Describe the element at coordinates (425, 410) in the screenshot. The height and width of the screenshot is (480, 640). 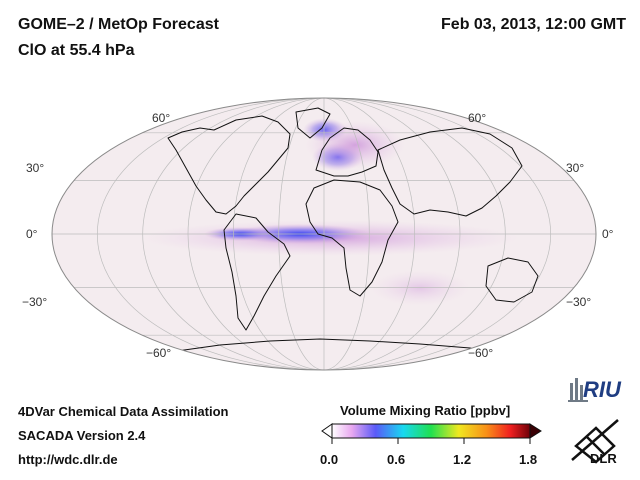
I see `colorbar-title: Volume Mixing Ratio [ppbv]` at that location.